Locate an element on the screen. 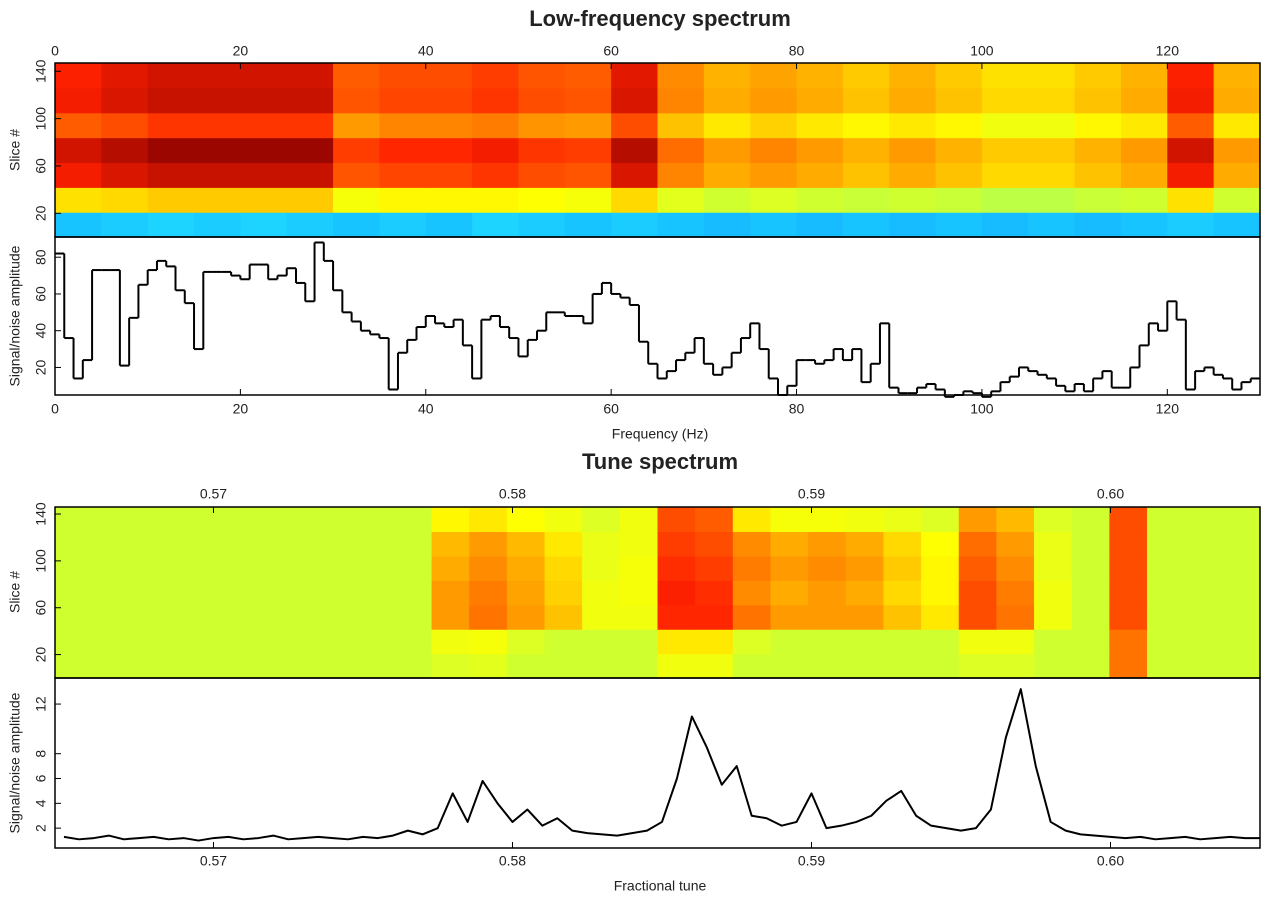 This screenshot has height=898, width=1263. y-tick-label: 100 is located at coordinates (41, 119).